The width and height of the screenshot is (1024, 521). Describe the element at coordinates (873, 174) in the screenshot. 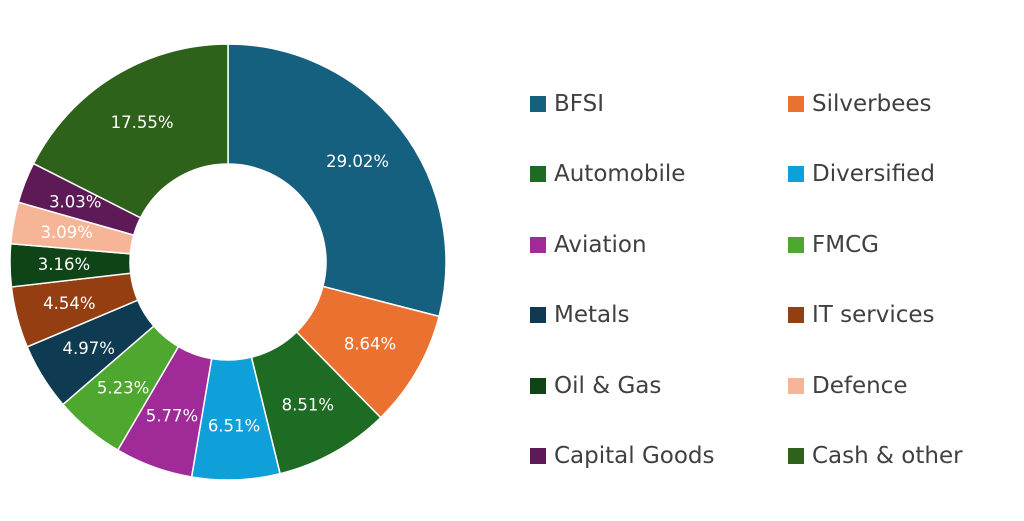

I see `legend-label: Diversified` at that location.